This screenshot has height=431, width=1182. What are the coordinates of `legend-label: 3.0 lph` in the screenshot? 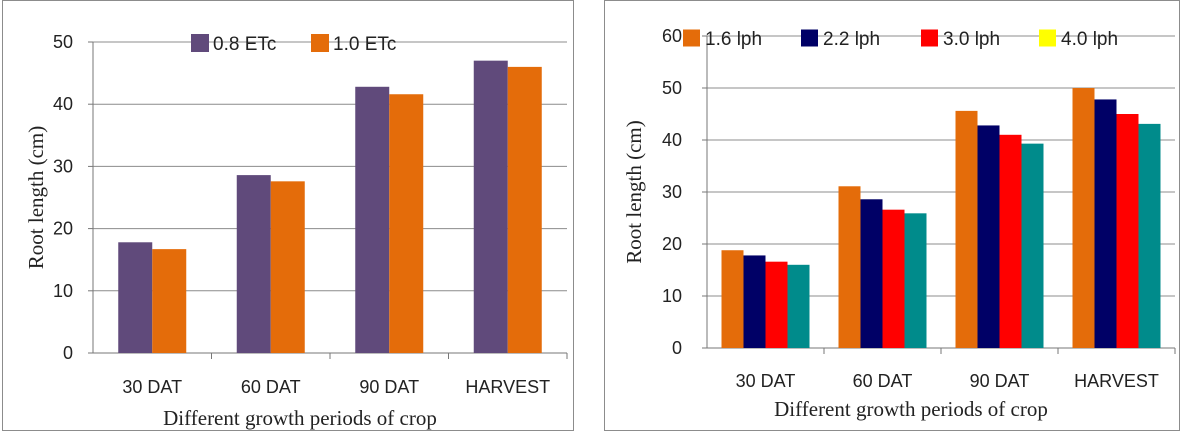 It's located at (971, 39).